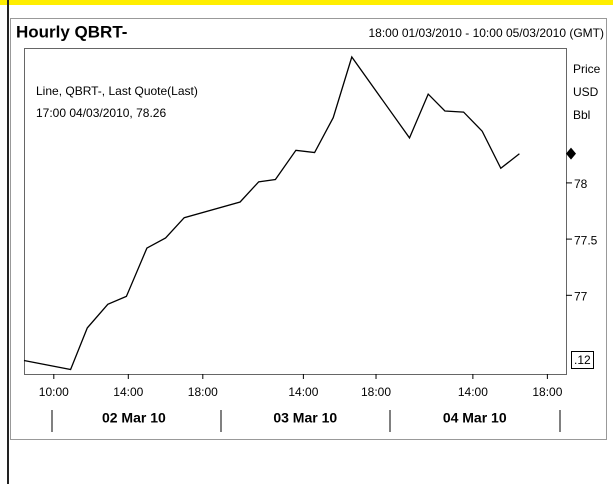 The width and height of the screenshot is (613, 484). Describe the element at coordinates (581, 115) in the screenshot. I see `y-axis-label: Bbl` at that location.